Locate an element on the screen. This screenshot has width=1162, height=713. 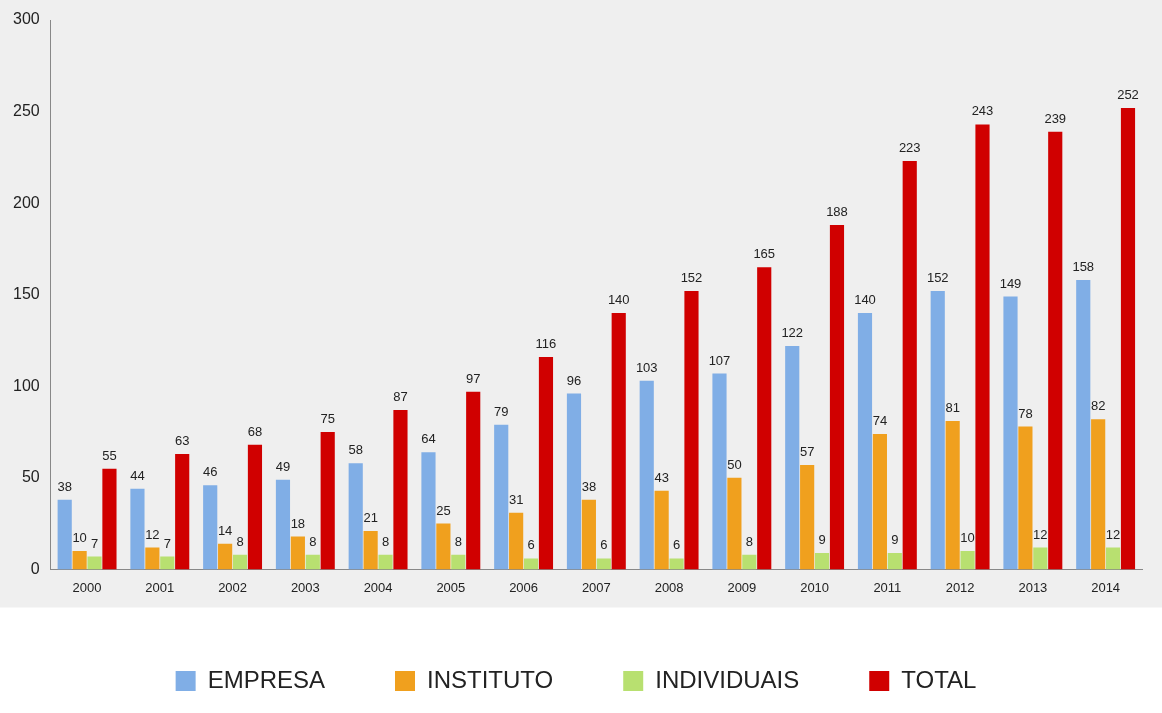
x-tick-label: 2007 is located at coordinates (596, 587).